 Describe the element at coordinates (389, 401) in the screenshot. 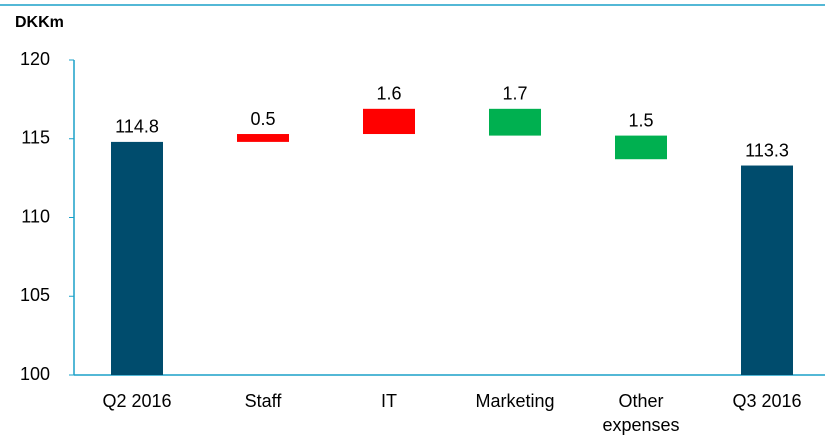

I see `x-tick-label: IT` at that location.